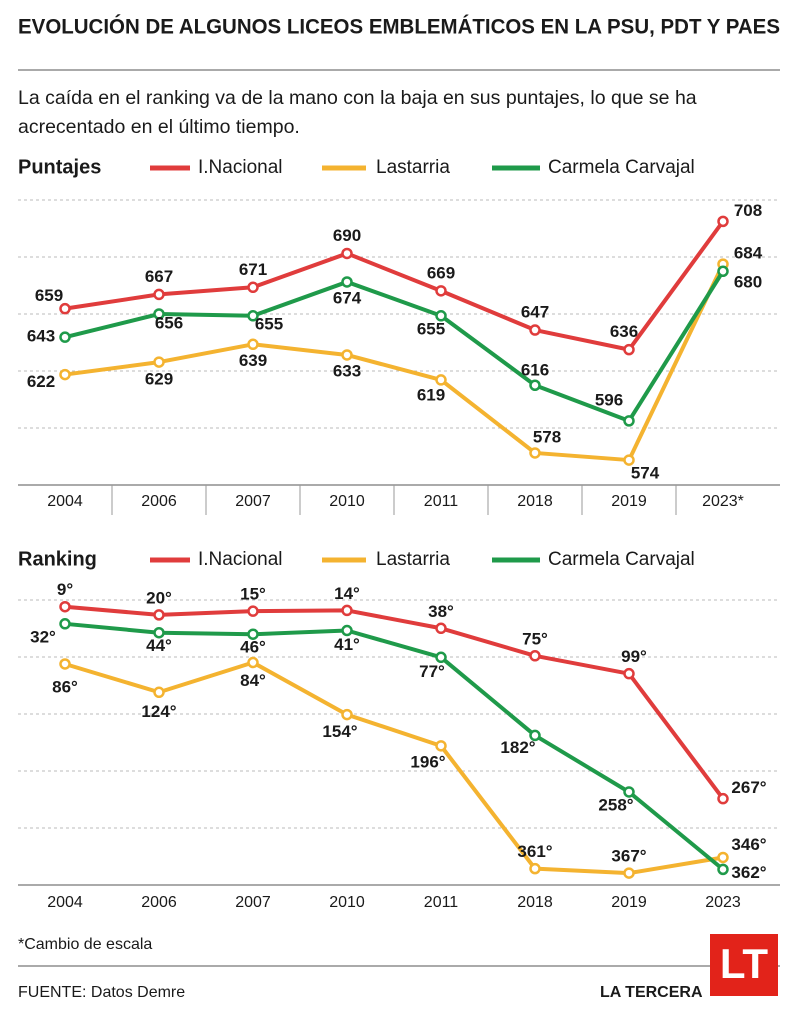 This screenshot has height=1018, width=800. I want to click on data-label: 680, so click(748, 282).